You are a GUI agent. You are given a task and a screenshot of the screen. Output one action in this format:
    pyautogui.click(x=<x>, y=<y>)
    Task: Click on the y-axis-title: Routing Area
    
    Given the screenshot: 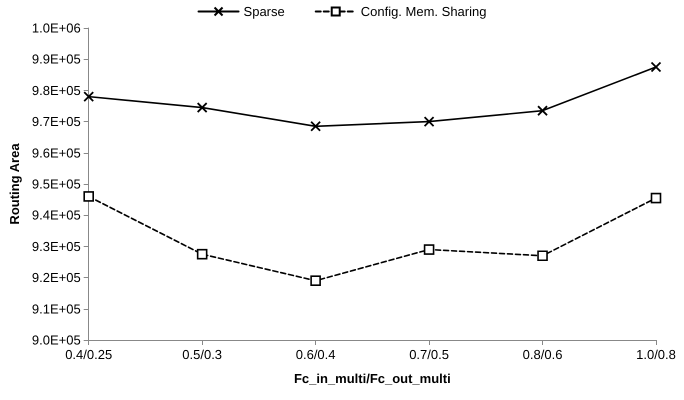 What is the action you would take?
    pyautogui.click(x=14, y=183)
    